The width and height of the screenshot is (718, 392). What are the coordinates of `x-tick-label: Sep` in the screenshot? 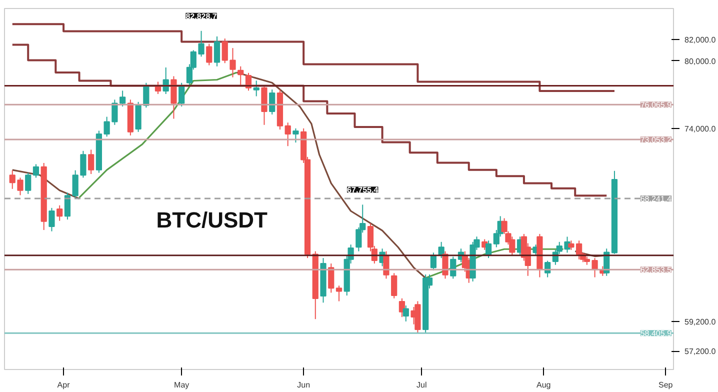 It's located at (666, 385).